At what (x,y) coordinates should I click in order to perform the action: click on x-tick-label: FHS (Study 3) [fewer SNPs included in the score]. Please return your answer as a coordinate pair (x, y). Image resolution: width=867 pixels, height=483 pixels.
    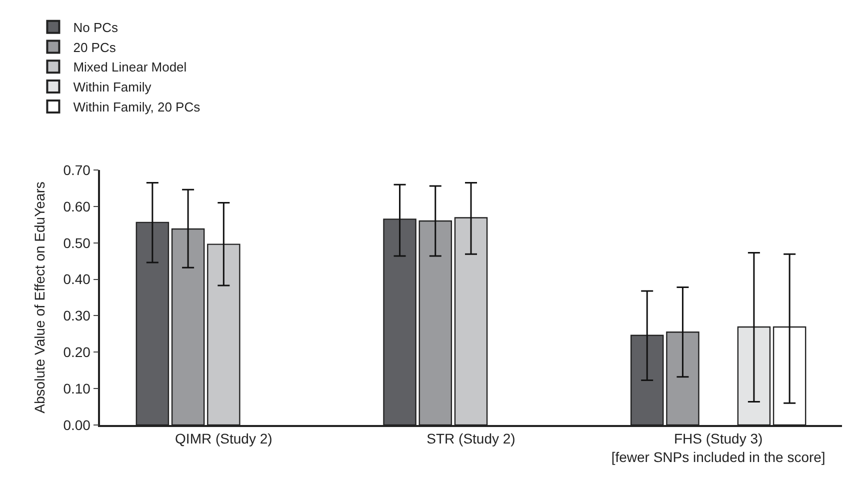
    Looking at the image, I should click on (718, 447).